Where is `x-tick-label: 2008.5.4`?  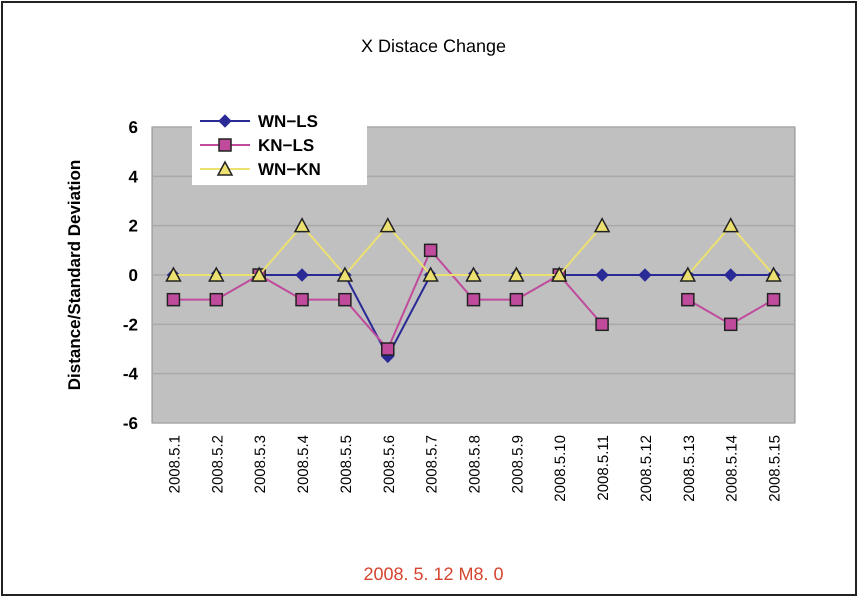 x-tick-label: 2008.5.4 is located at coordinates (303, 464).